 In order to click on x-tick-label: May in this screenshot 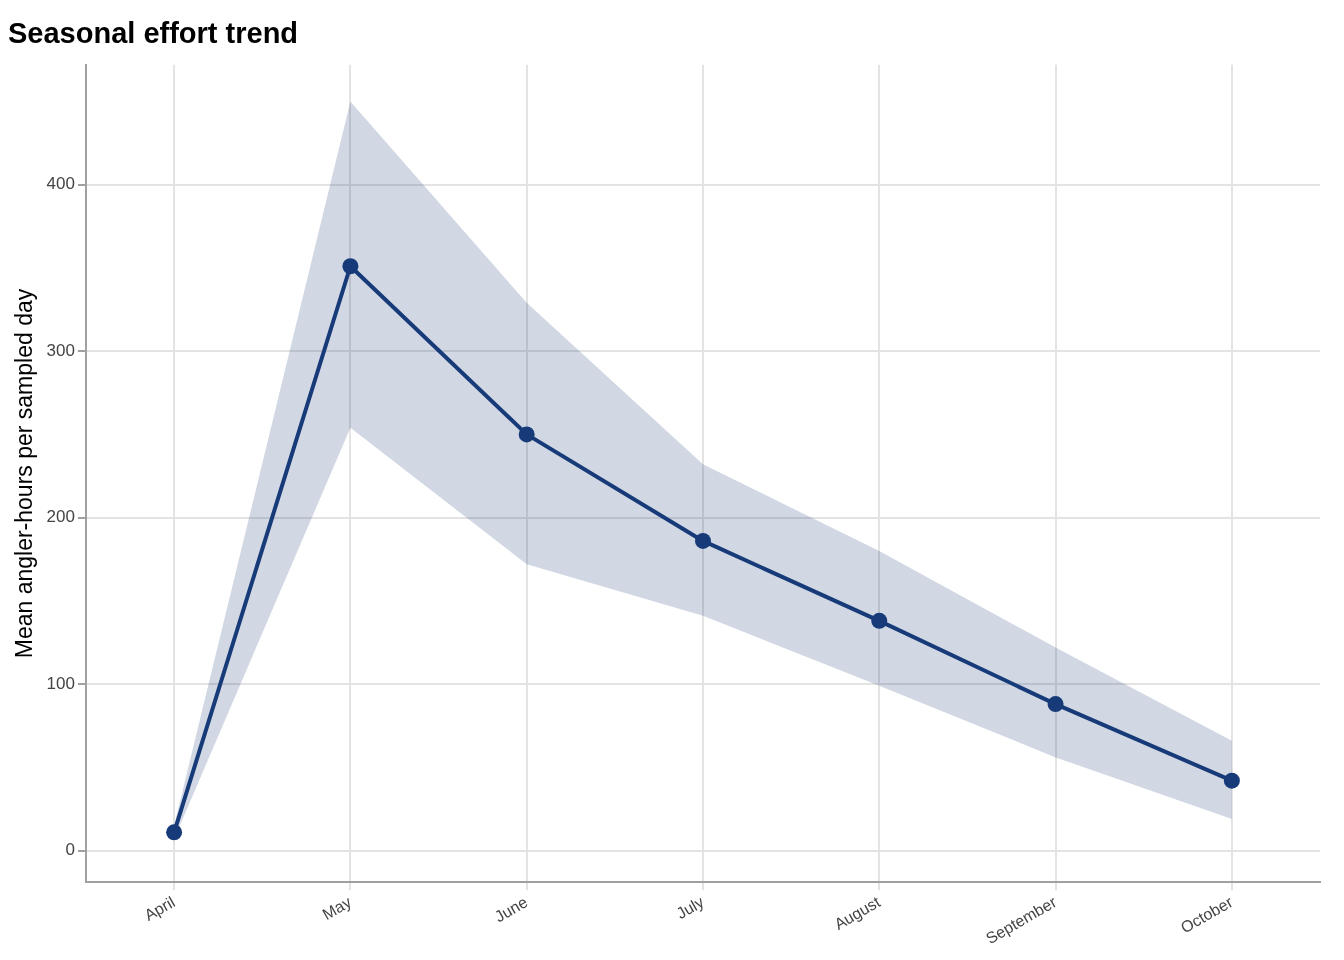, I will do `click(337, 908)`.